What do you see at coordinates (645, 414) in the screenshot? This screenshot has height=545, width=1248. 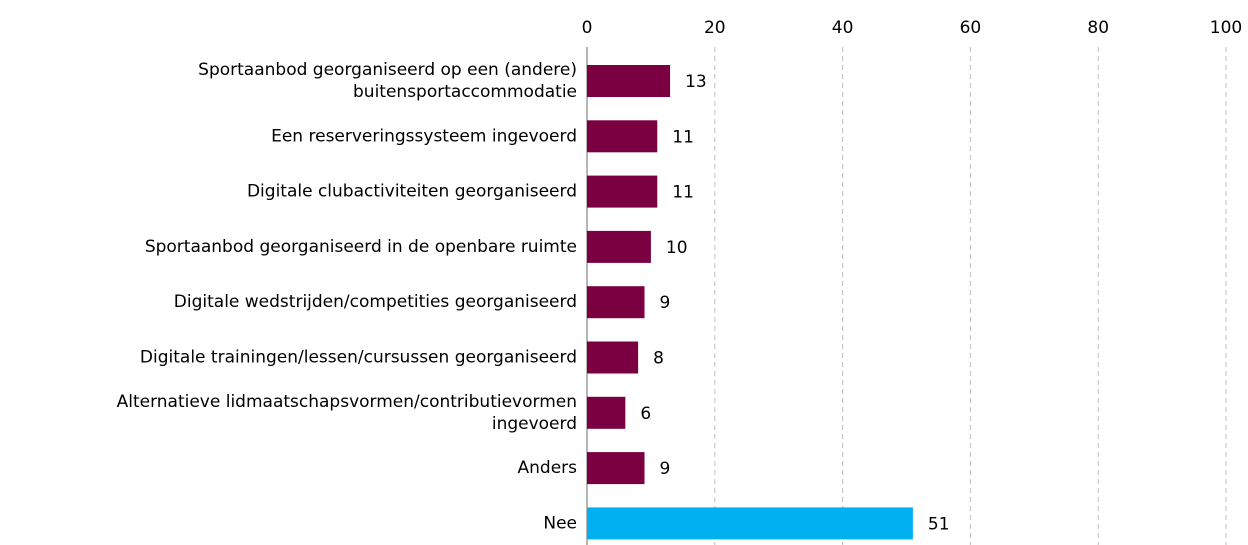 I see `value-label: 6` at bounding box center [645, 414].